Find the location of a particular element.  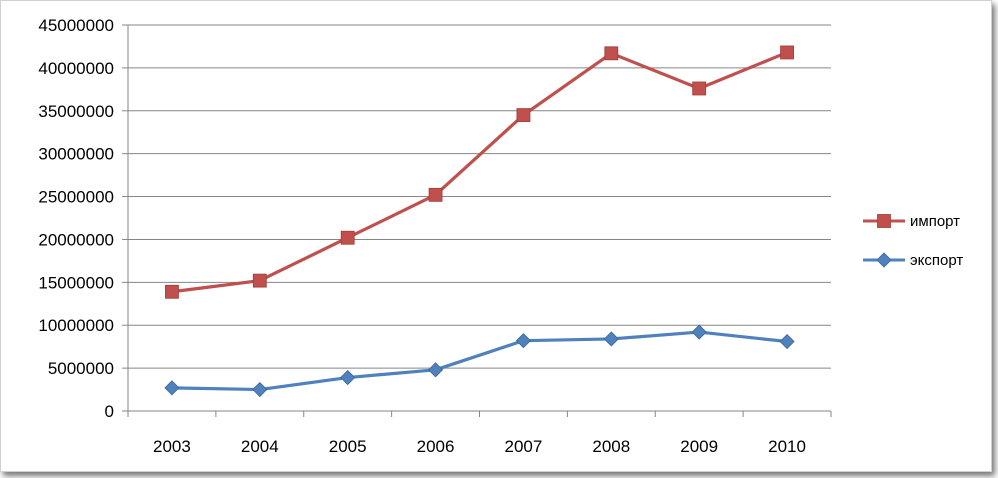

x-tick-label: 2007 is located at coordinates (524, 446).